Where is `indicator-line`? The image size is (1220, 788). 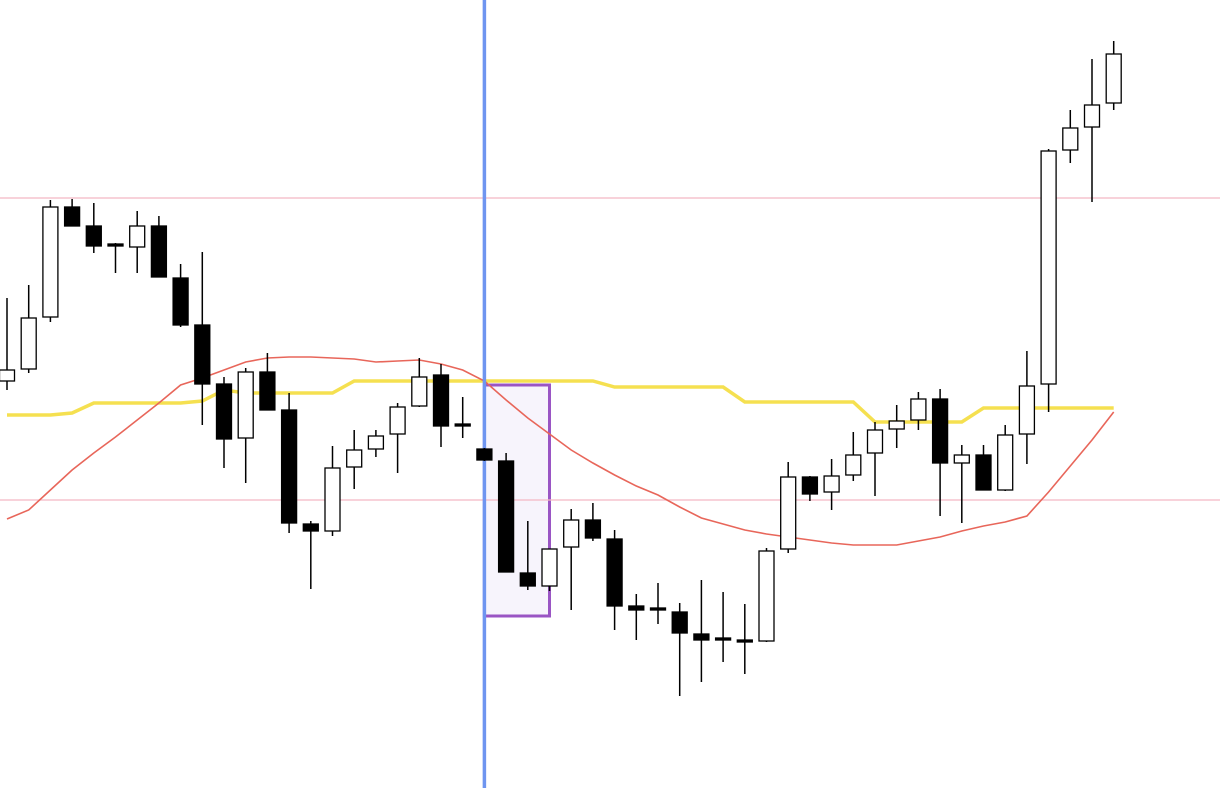 indicator-line is located at coordinates (560, 401).